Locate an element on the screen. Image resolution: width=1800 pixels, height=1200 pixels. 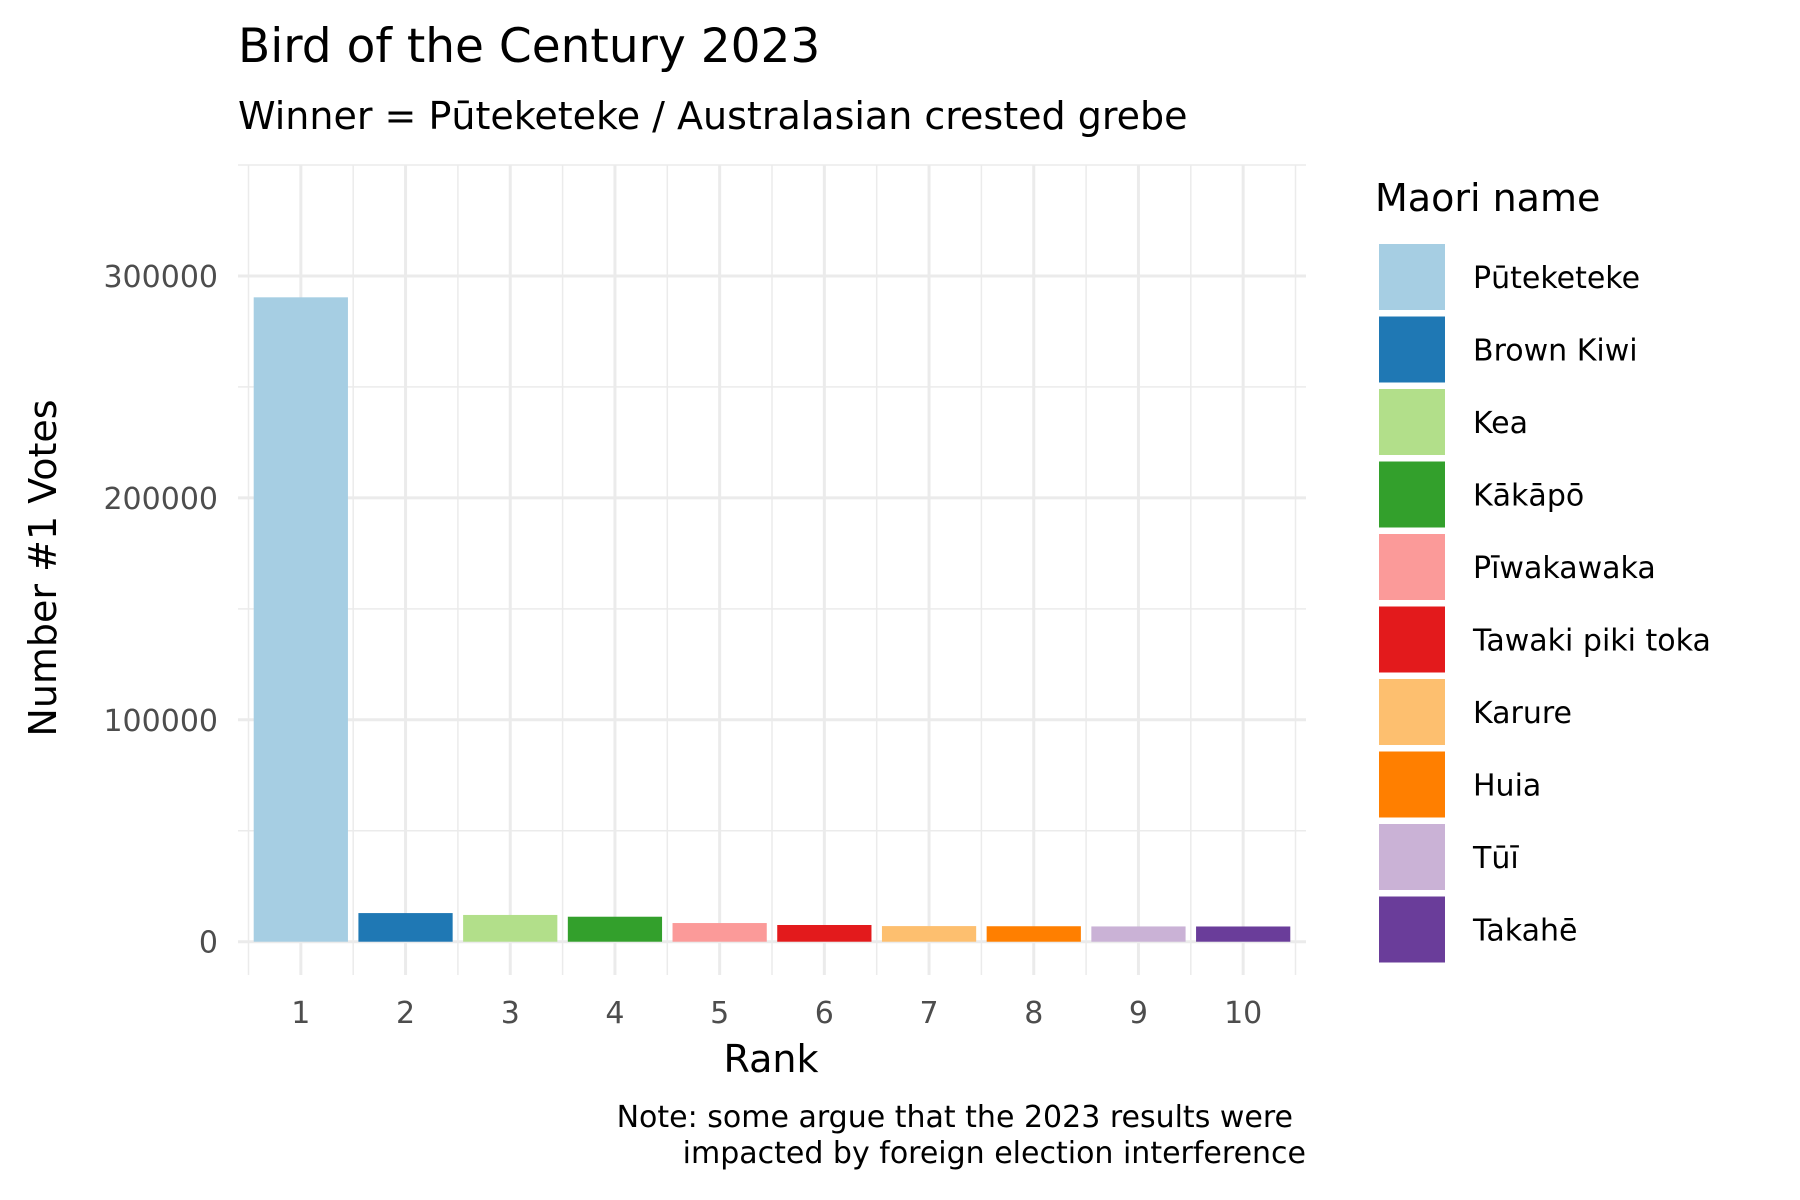
legend-label: Karure is located at coordinates (1522, 713).